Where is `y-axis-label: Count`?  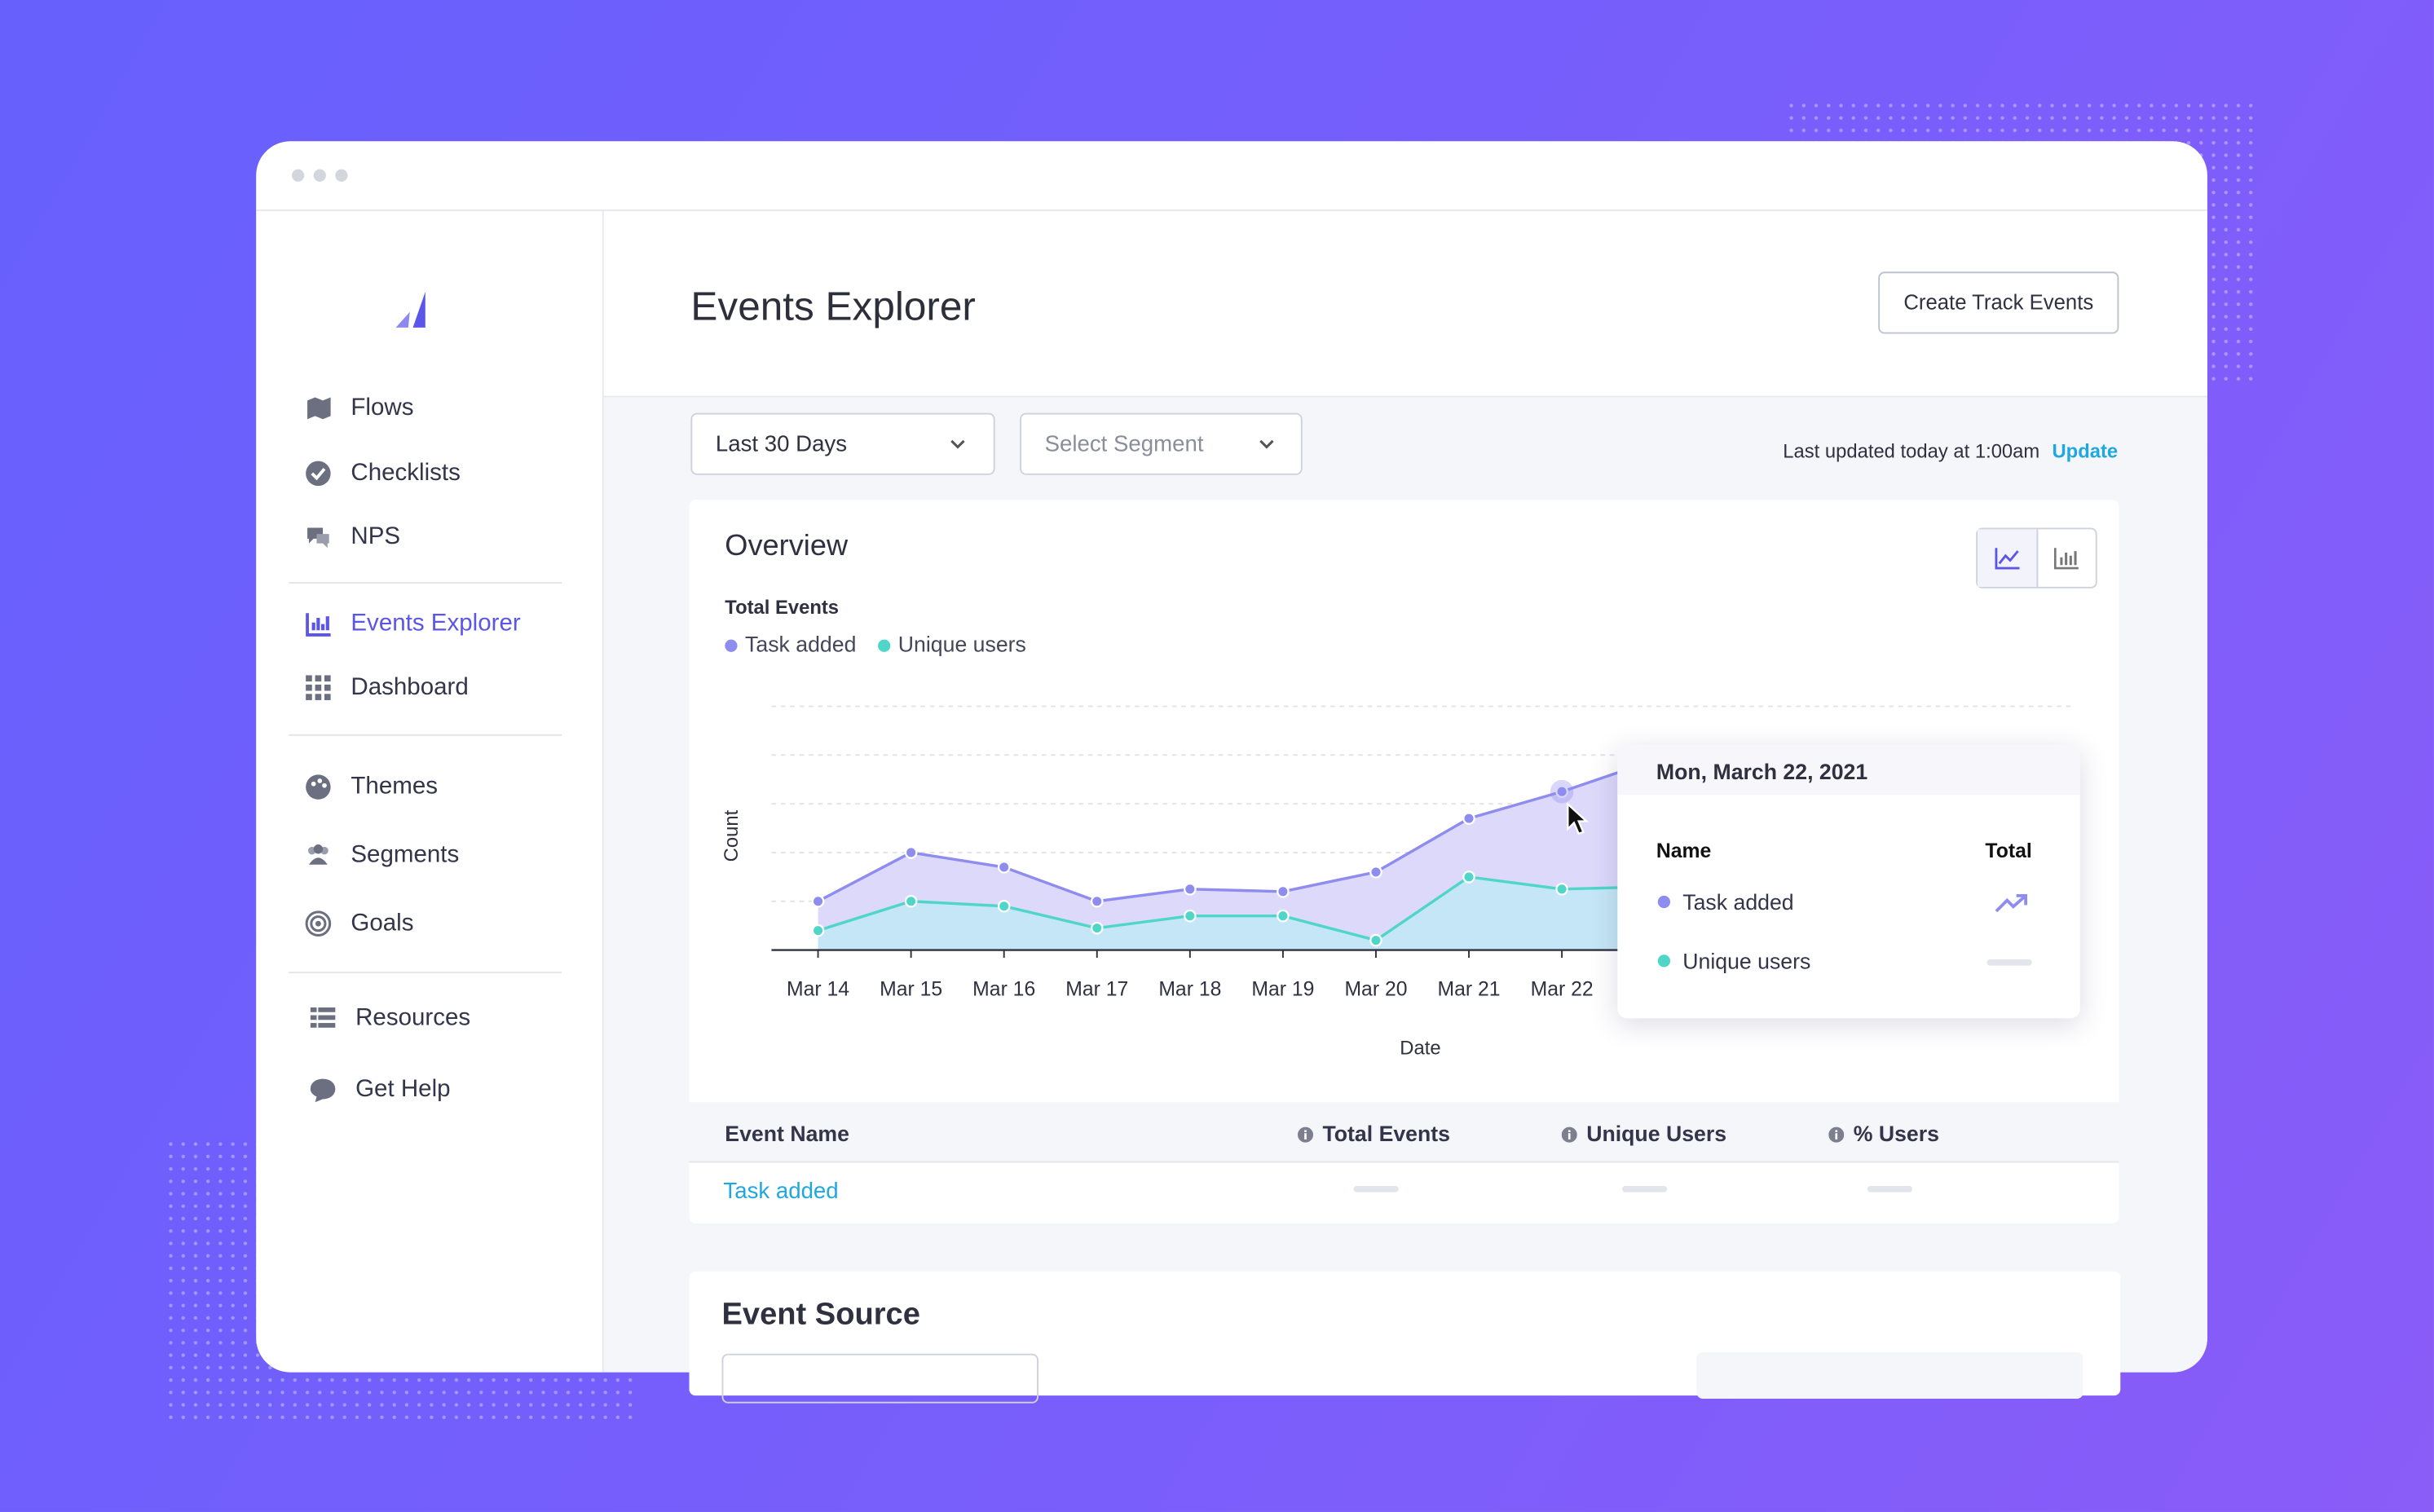
y-axis-label: Count is located at coordinates (732, 835).